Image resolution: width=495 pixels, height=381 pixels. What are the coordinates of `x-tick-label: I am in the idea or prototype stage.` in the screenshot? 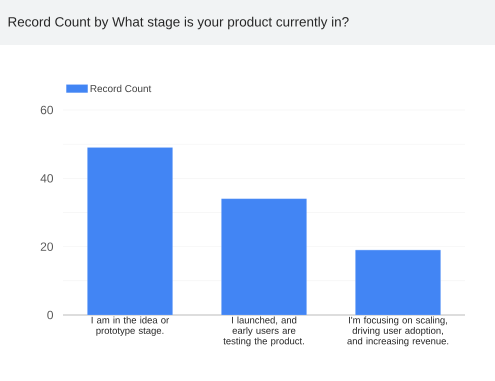 It's located at (131, 326).